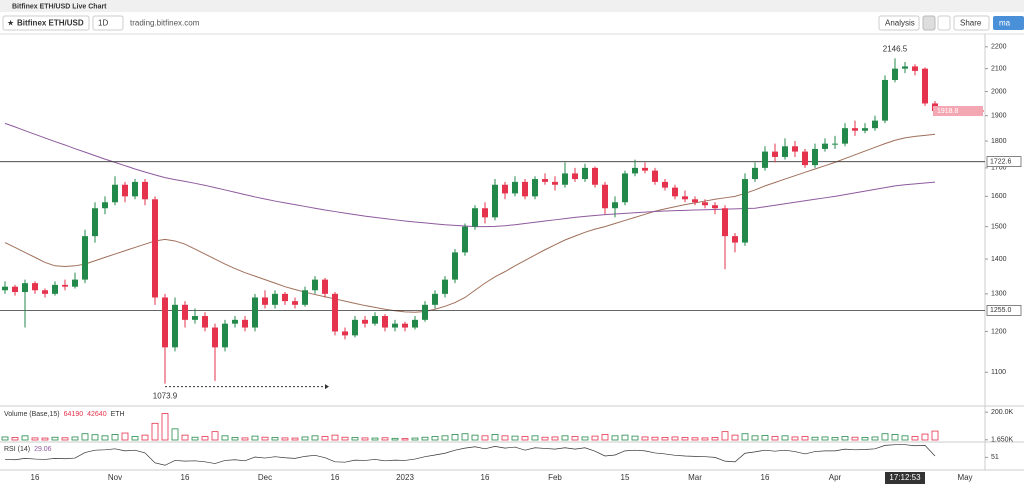 The width and height of the screenshot is (1024, 491). What do you see at coordinates (999, 68) in the screenshot?
I see `y-tick-label: 2100` at bounding box center [999, 68].